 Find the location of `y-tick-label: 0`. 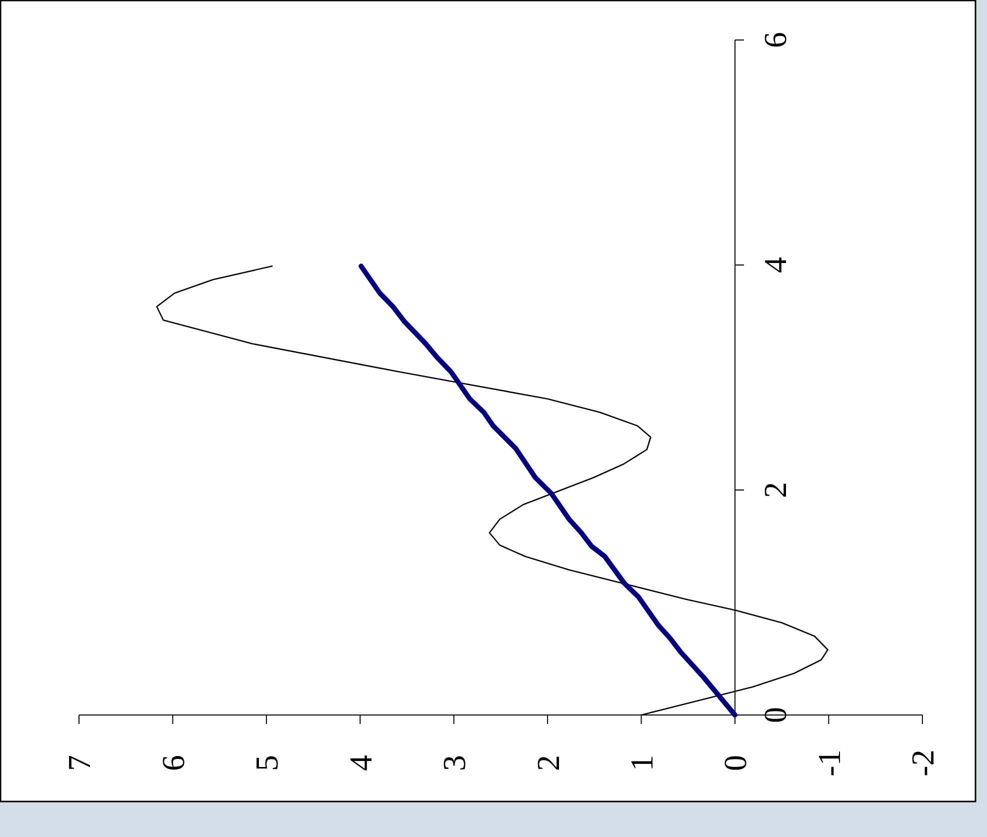

y-tick-label: 0 is located at coordinates (775, 715).